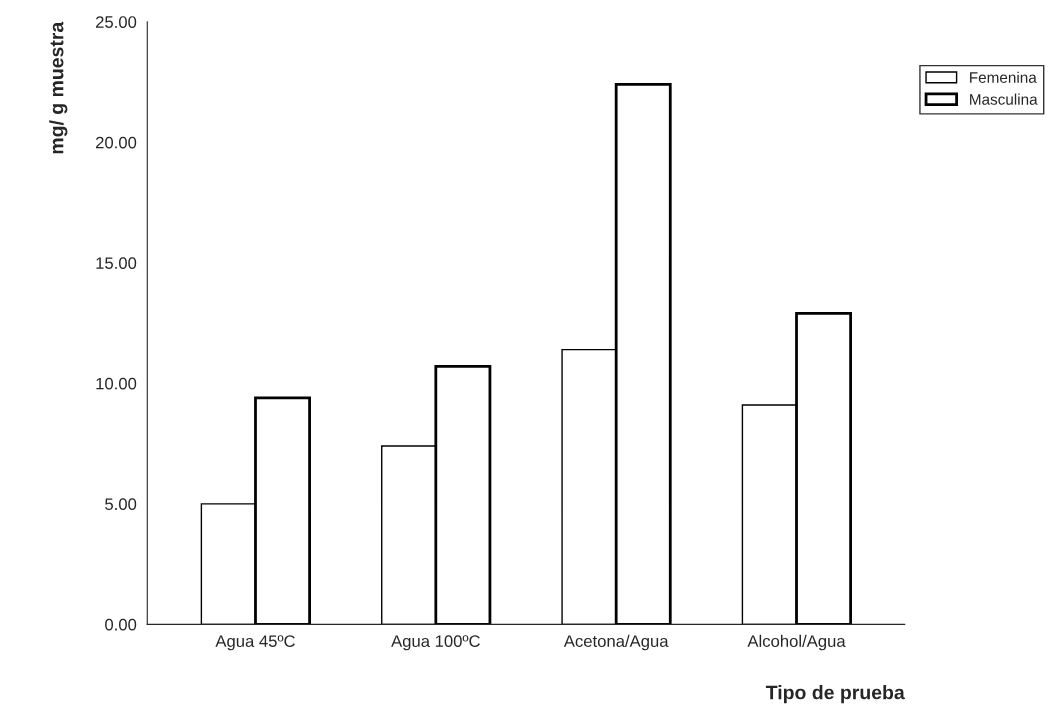 The width and height of the screenshot is (1052, 726). I want to click on legend-label: Femenina, so click(1003, 77).